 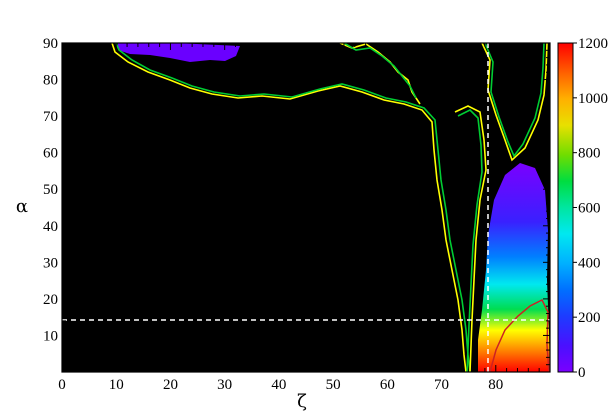 I want to click on x-tick-label: 80, so click(x=495, y=385).